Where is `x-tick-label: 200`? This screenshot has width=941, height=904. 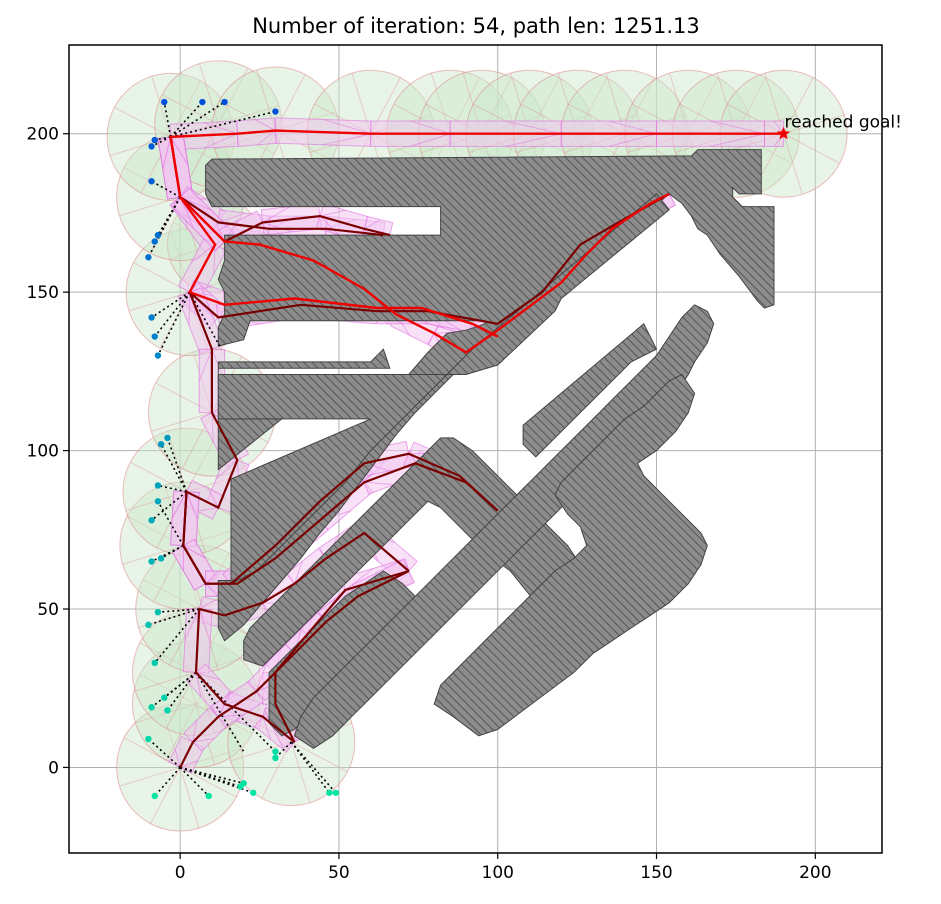 x-tick-label: 200 is located at coordinates (815, 873).